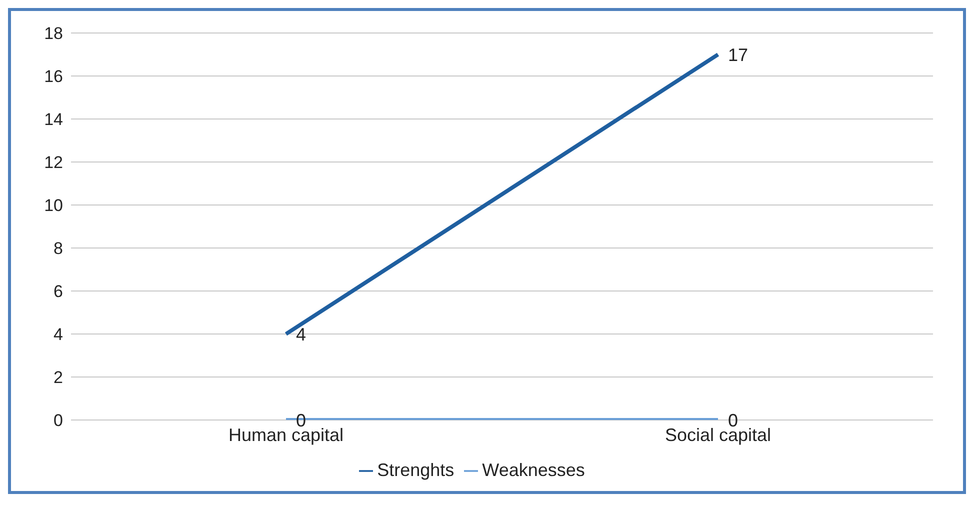  What do you see at coordinates (58, 420) in the screenshot?
I see `y-tick-label: 0` at bounding box center [58, 420].